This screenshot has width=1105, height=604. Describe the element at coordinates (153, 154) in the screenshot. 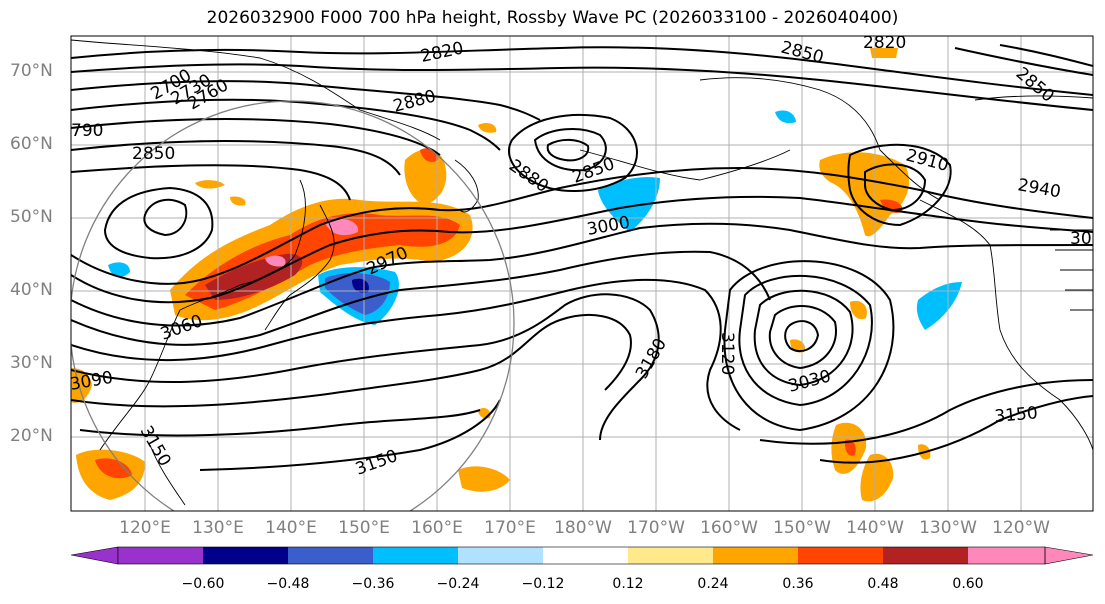

I see `contour-label: 2850` at that location.